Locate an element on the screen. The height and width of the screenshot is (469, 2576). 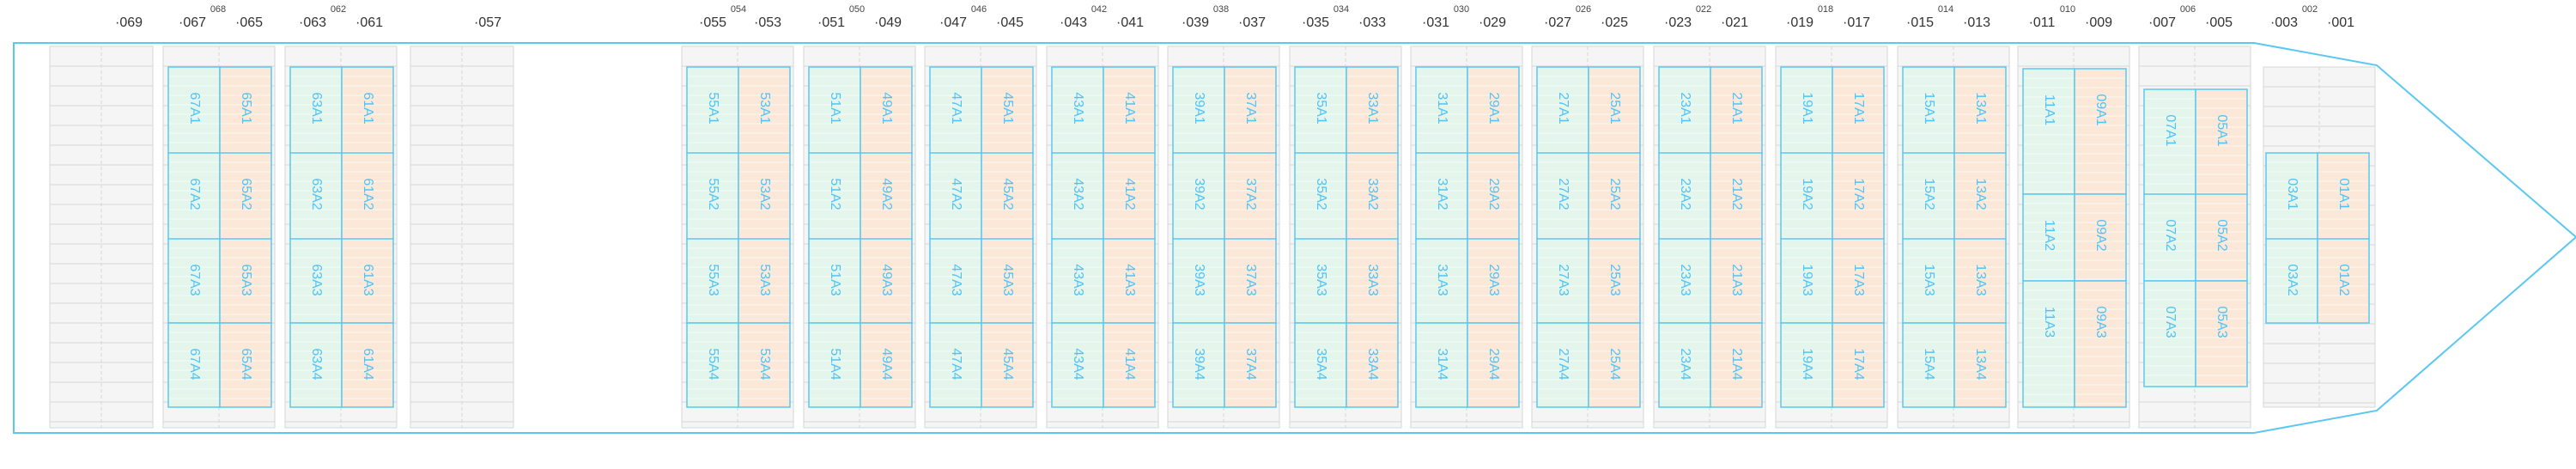
container-slot-33A3: 33A3 is located at coordinates (1372, 281).